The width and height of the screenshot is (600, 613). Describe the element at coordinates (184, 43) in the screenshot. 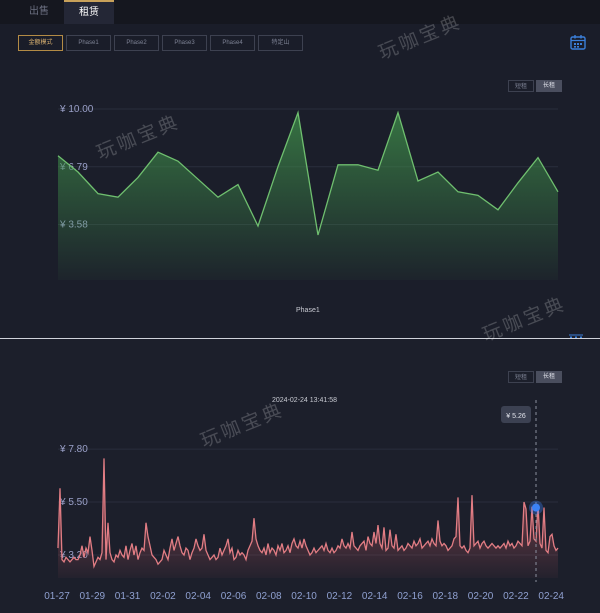

I see `filter-phase3: Phase3` at that location.